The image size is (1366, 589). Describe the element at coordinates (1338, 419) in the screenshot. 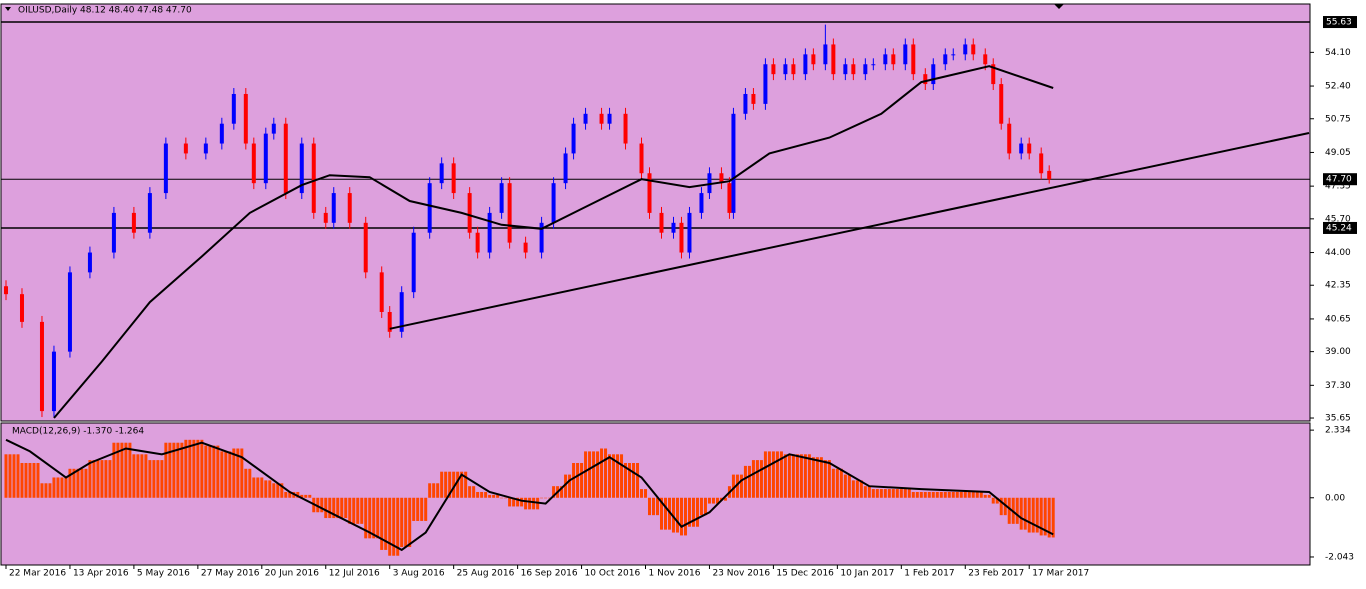

I see `y-tick-label: 35.65` at that location.